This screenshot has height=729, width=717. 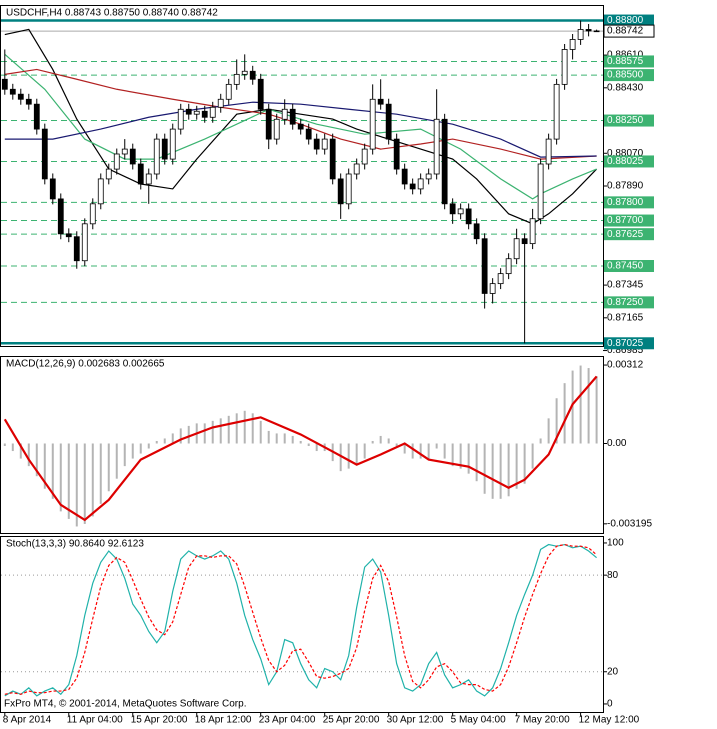 I want to click on level-label: 0.87800, so click(x=625, y=202).